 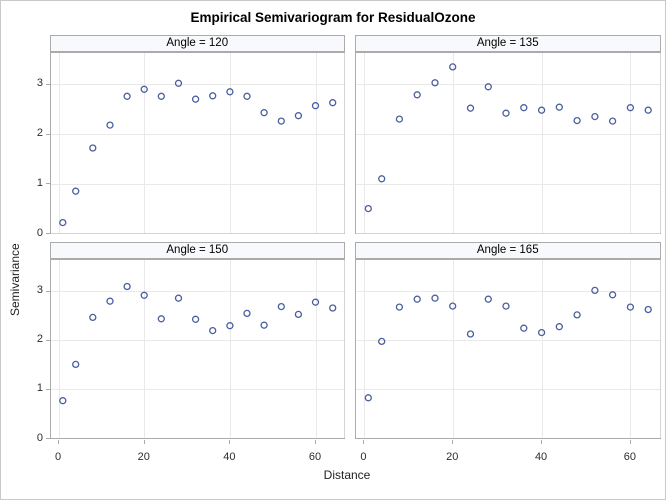 What do you see at coordinates (347, 475) in the screenshot?
I see `x-axis-label: Distance` at bounding box center [347, 475].